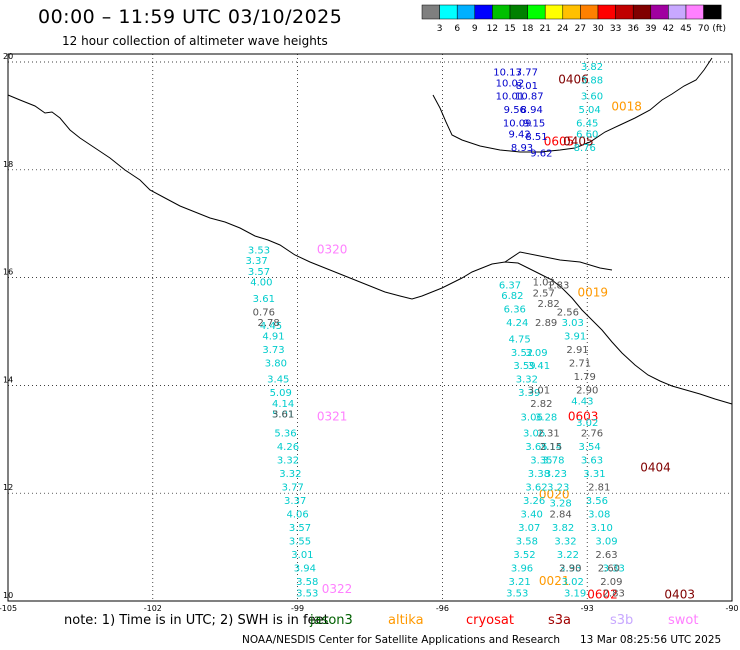  What do you see at coordinates (536, 353) in the screenshot?
I see `wave-height-value: 3.09` at bounding box center [536, 353].